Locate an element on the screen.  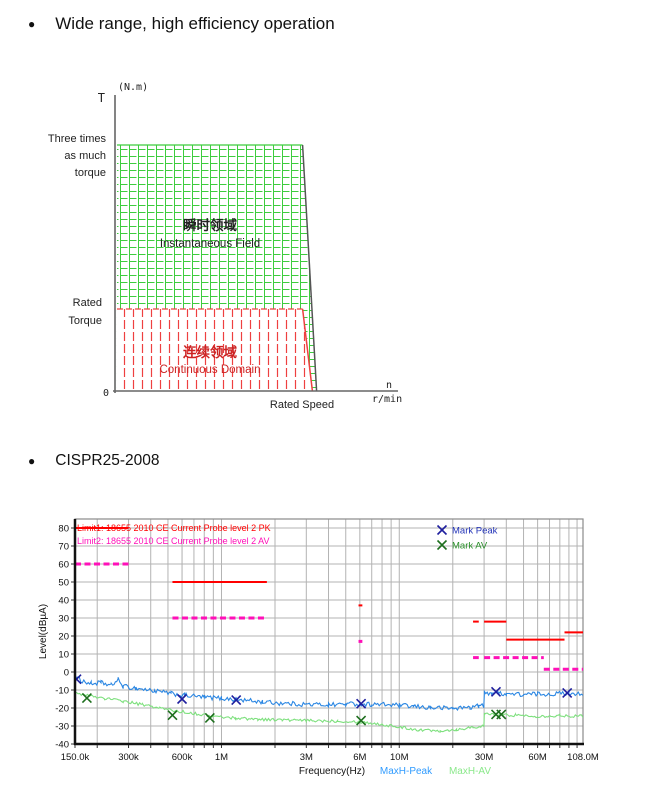
y-tick-label: 50 is located at coordinates (63, 583).